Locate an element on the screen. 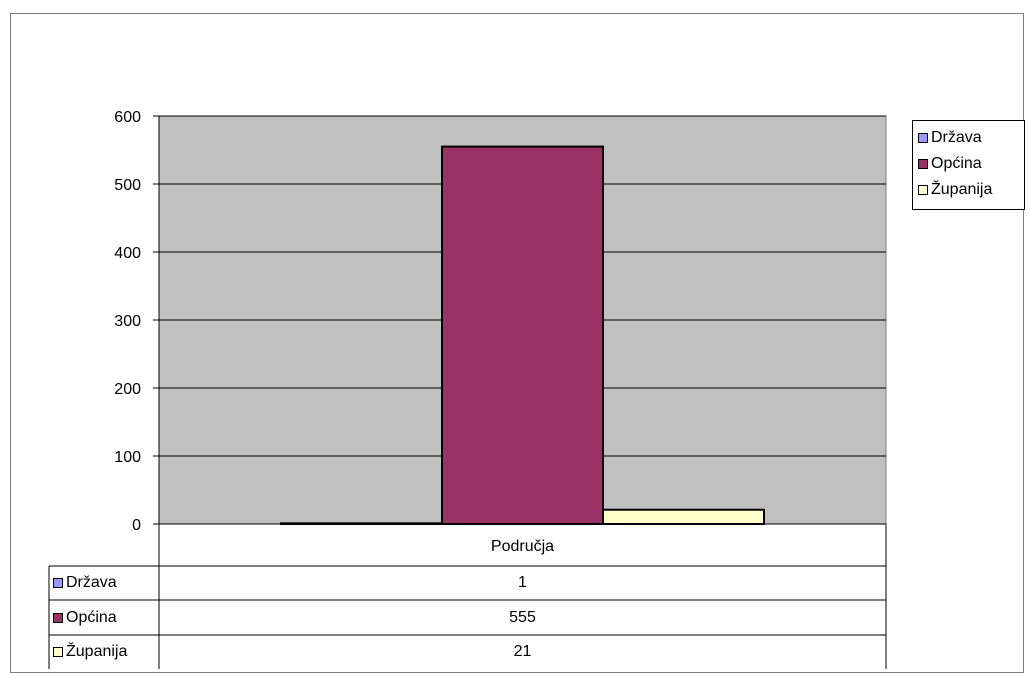 This screenshot has height=673, width=1030. y-tick-label-200: 200 is located at coordinates (127, 389).